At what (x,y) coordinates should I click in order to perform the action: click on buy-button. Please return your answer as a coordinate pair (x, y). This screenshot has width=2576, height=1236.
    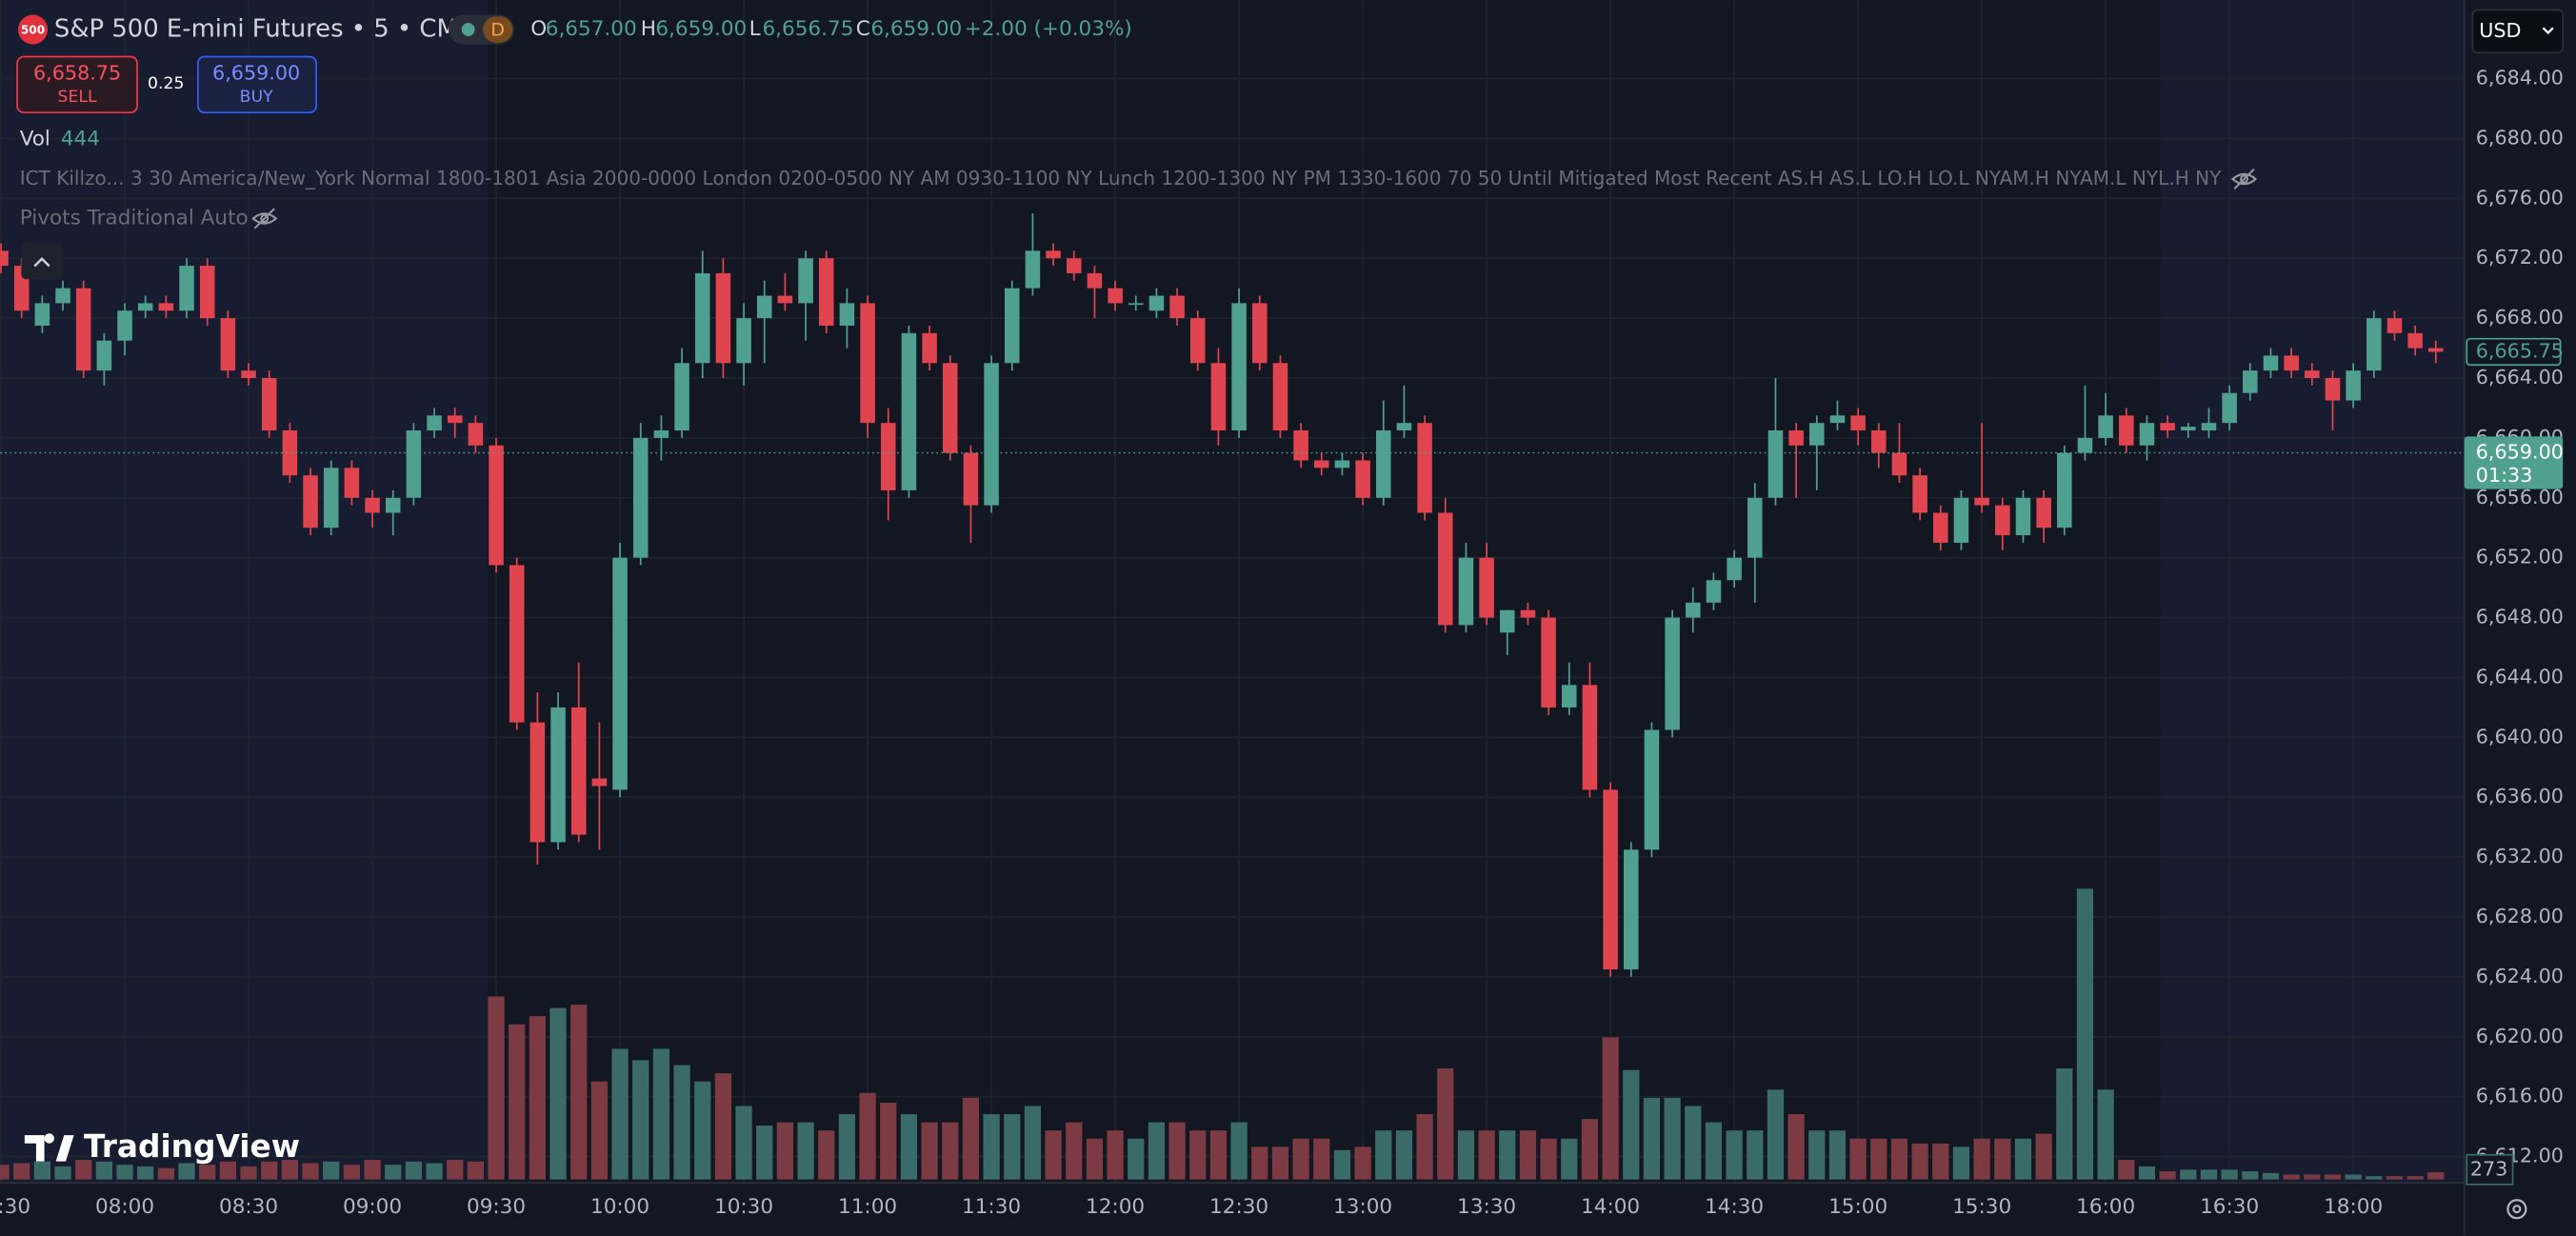
    Looking at the image, I should click on (257, 84).